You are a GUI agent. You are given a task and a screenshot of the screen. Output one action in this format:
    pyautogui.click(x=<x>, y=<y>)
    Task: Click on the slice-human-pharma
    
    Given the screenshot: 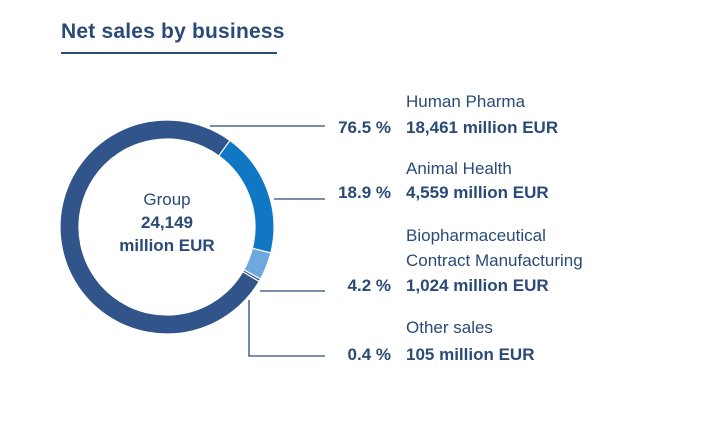 What is the action you would take?
    pyautogui.click(x=159, y=227)
    